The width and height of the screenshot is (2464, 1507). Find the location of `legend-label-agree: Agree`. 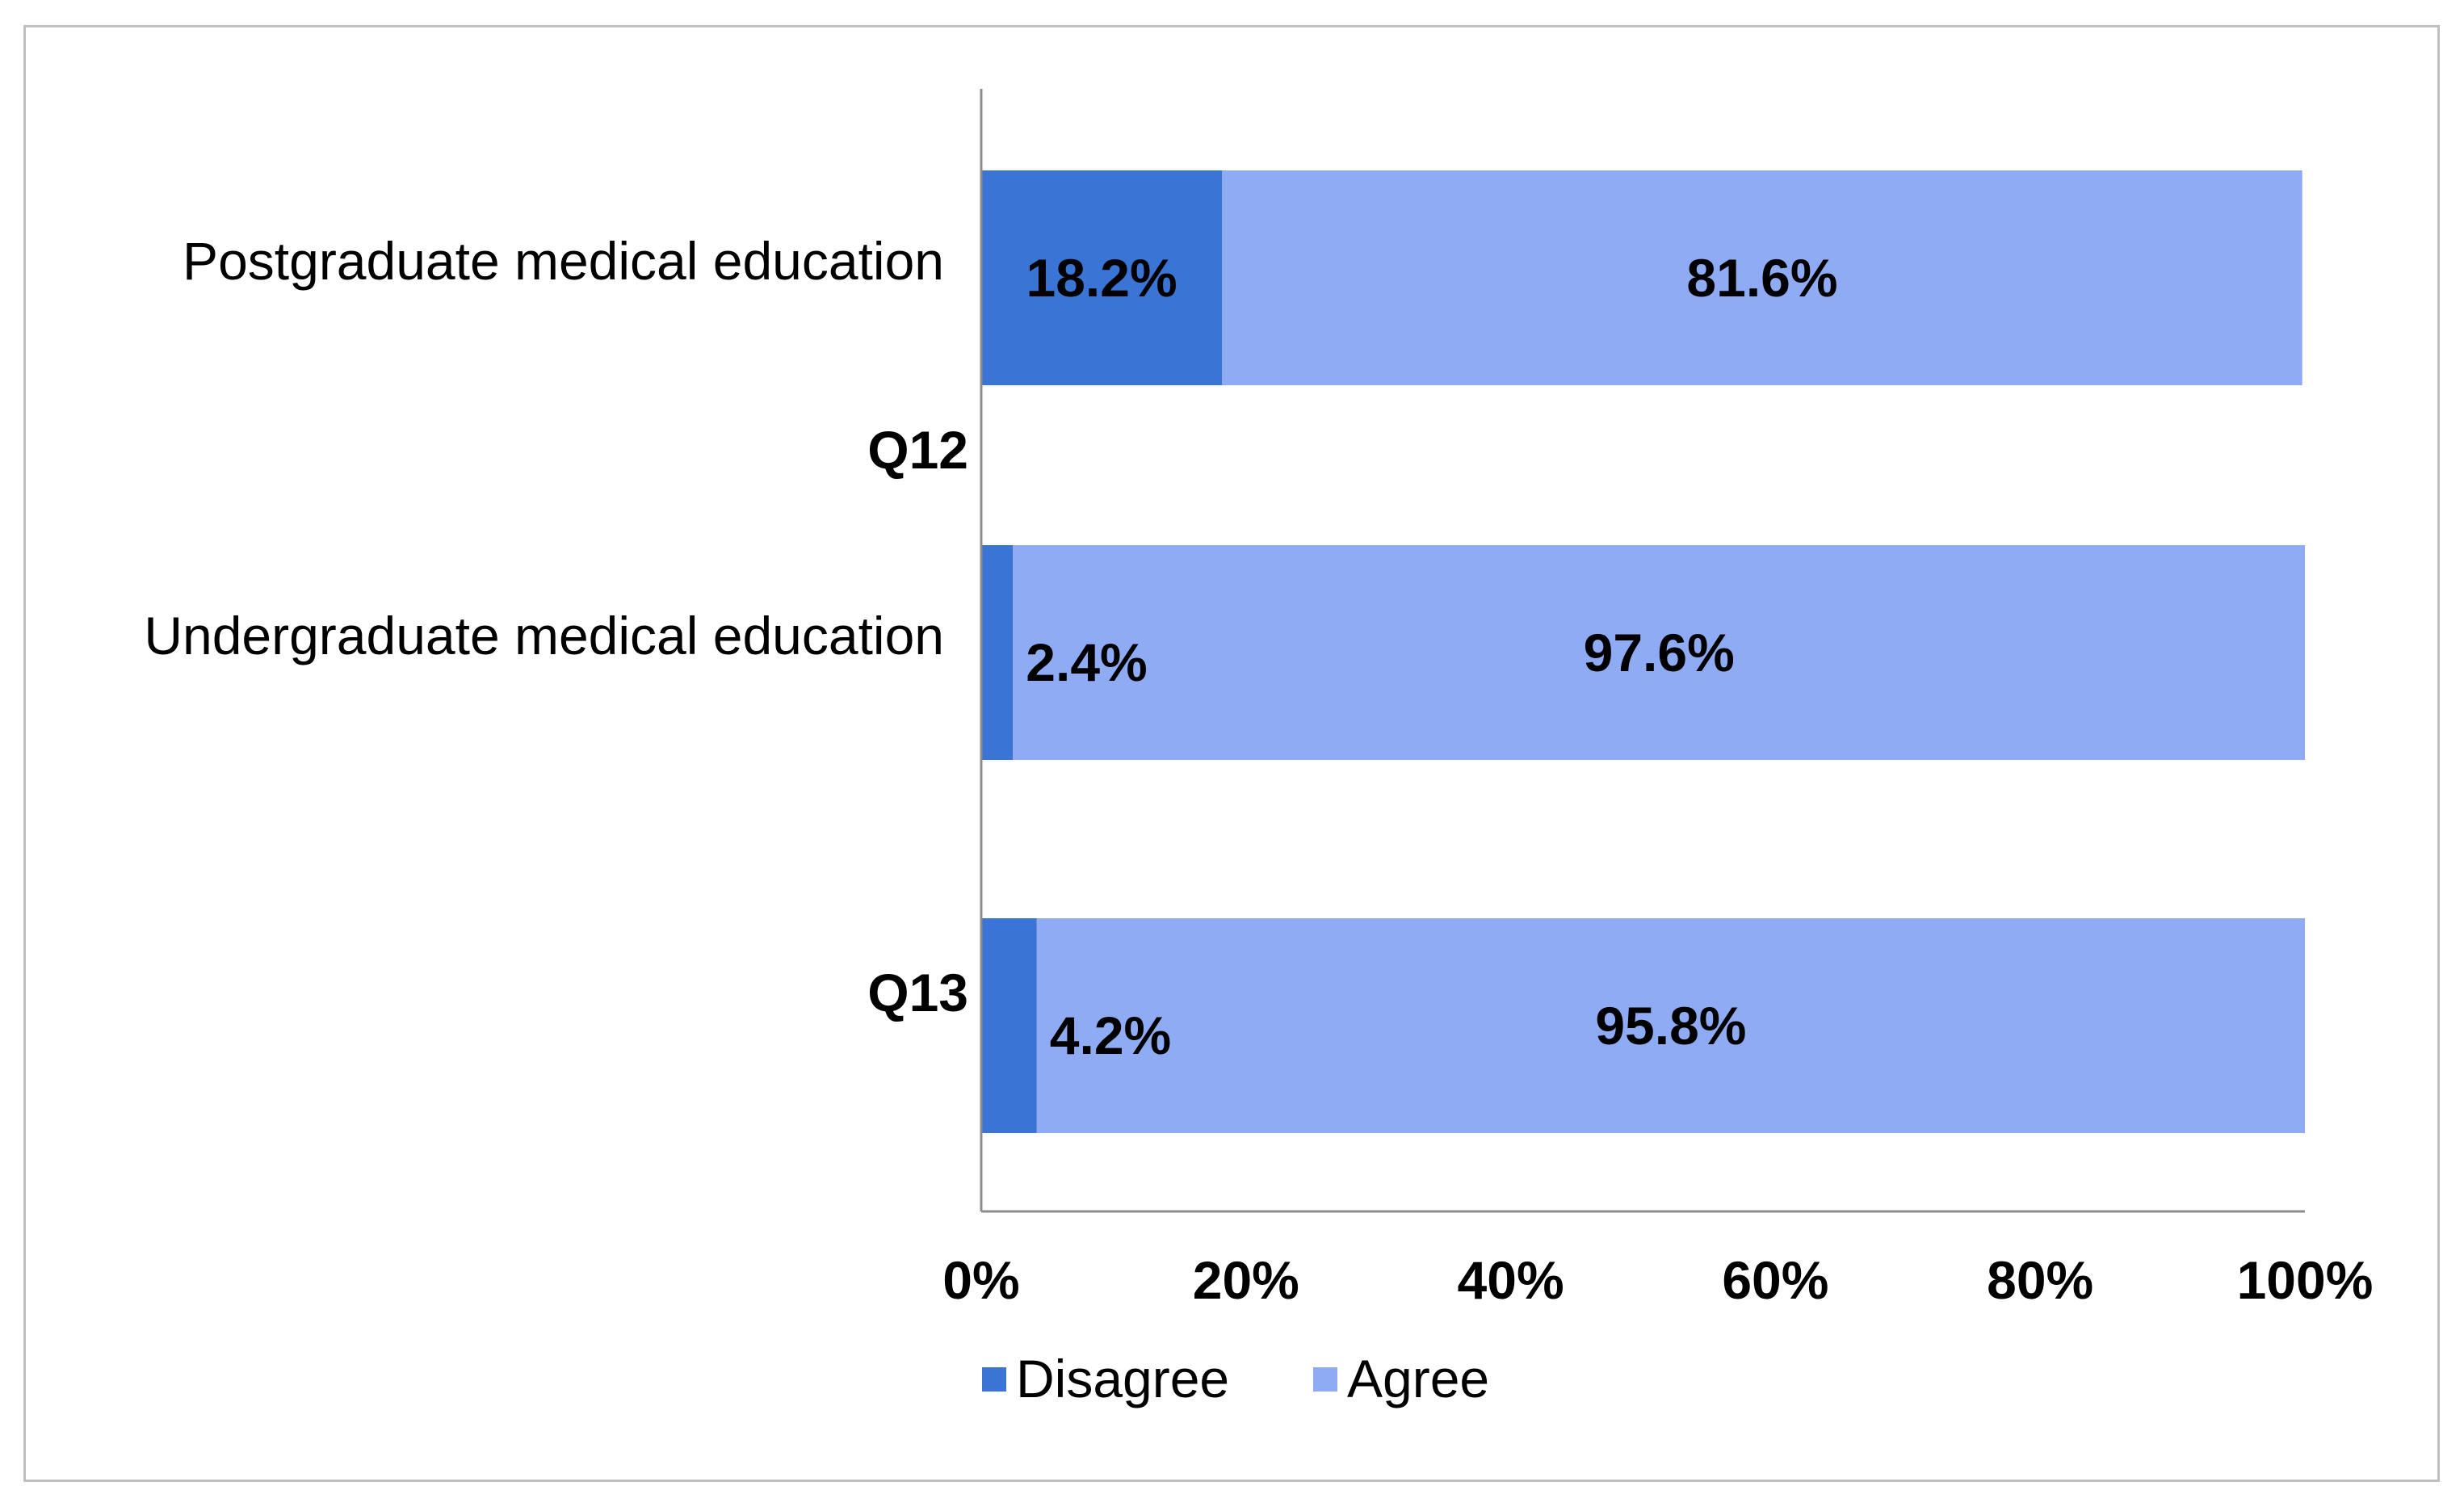

legend-label-agree: Agree is located at coordinates (1418, 1378).